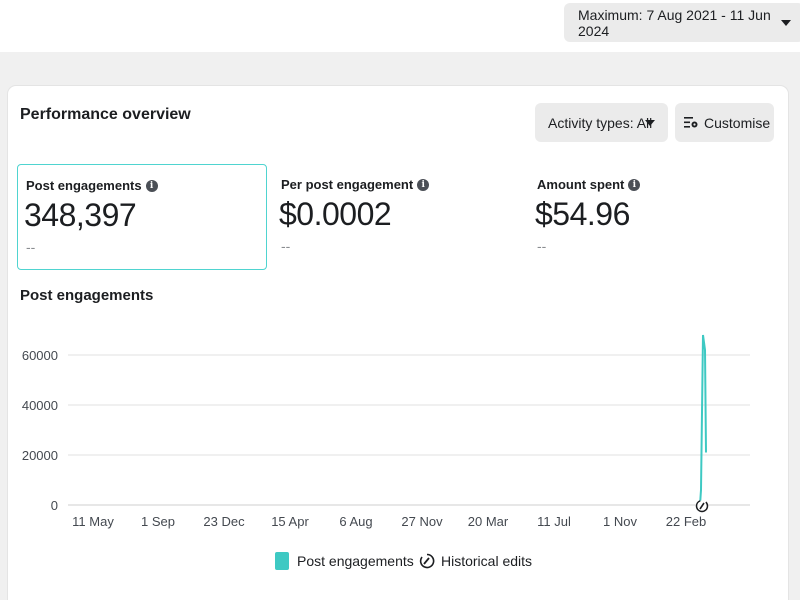  I want to click on marker-slash, so click(702, 506).